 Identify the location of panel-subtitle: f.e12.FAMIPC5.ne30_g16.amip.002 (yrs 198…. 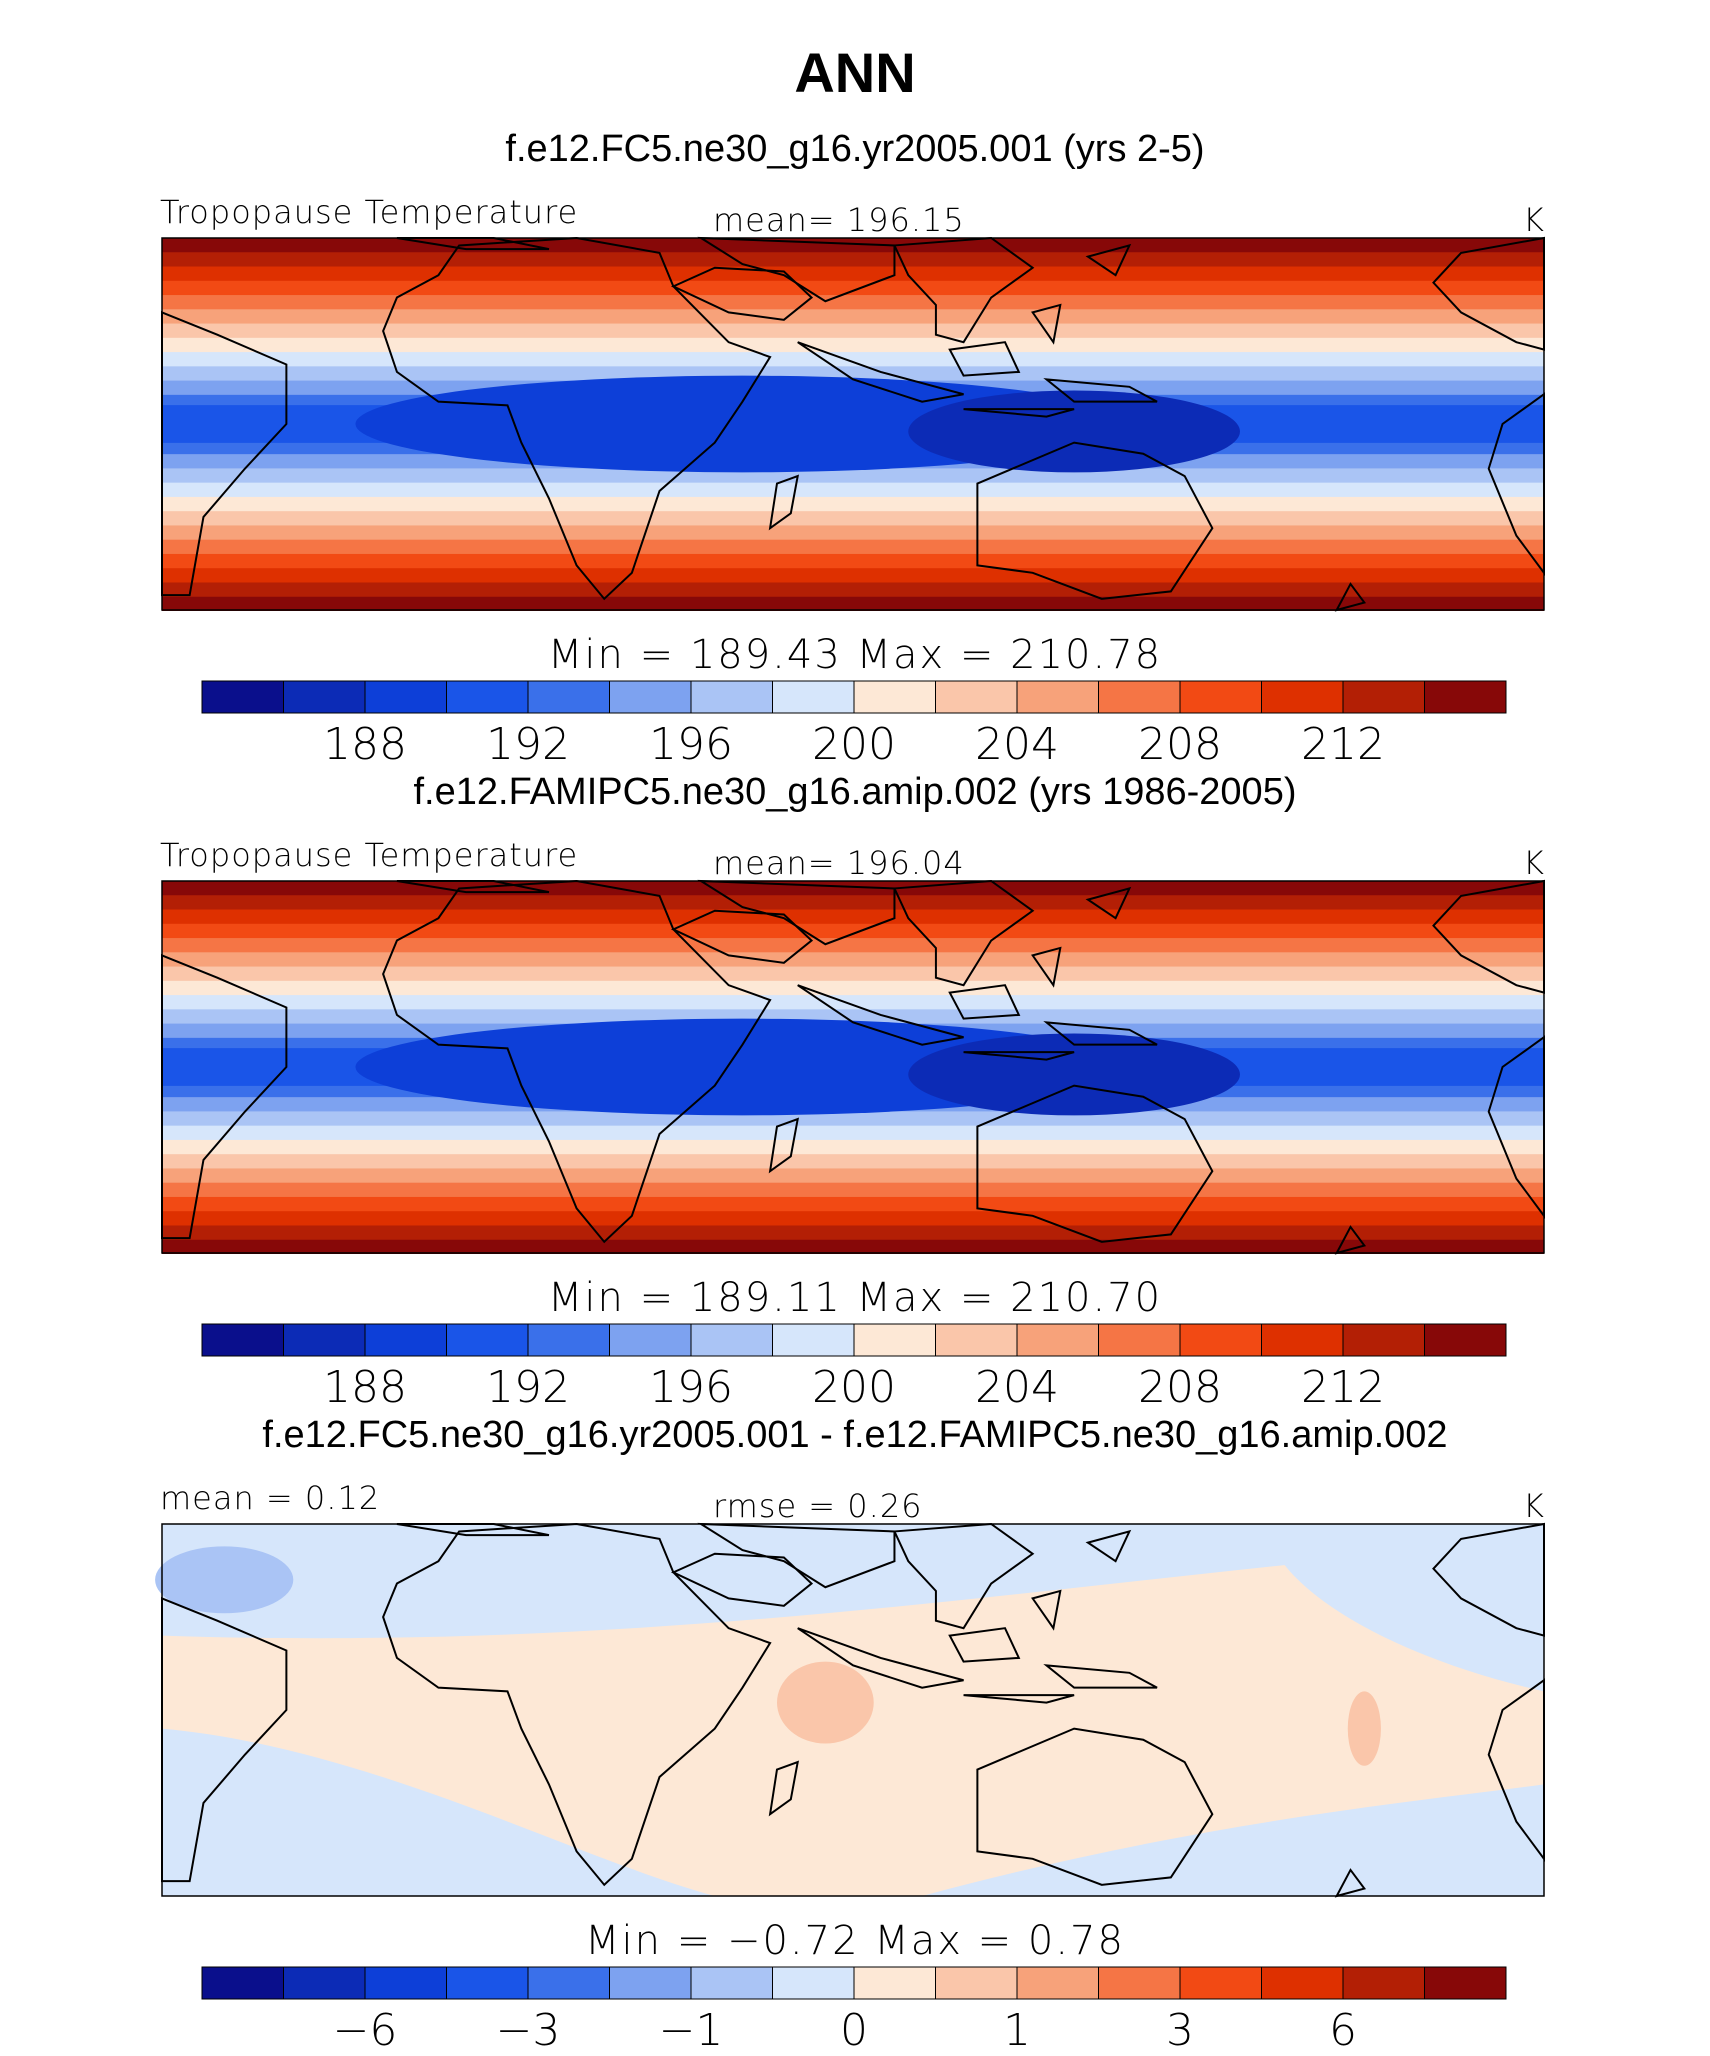
(855, 792).